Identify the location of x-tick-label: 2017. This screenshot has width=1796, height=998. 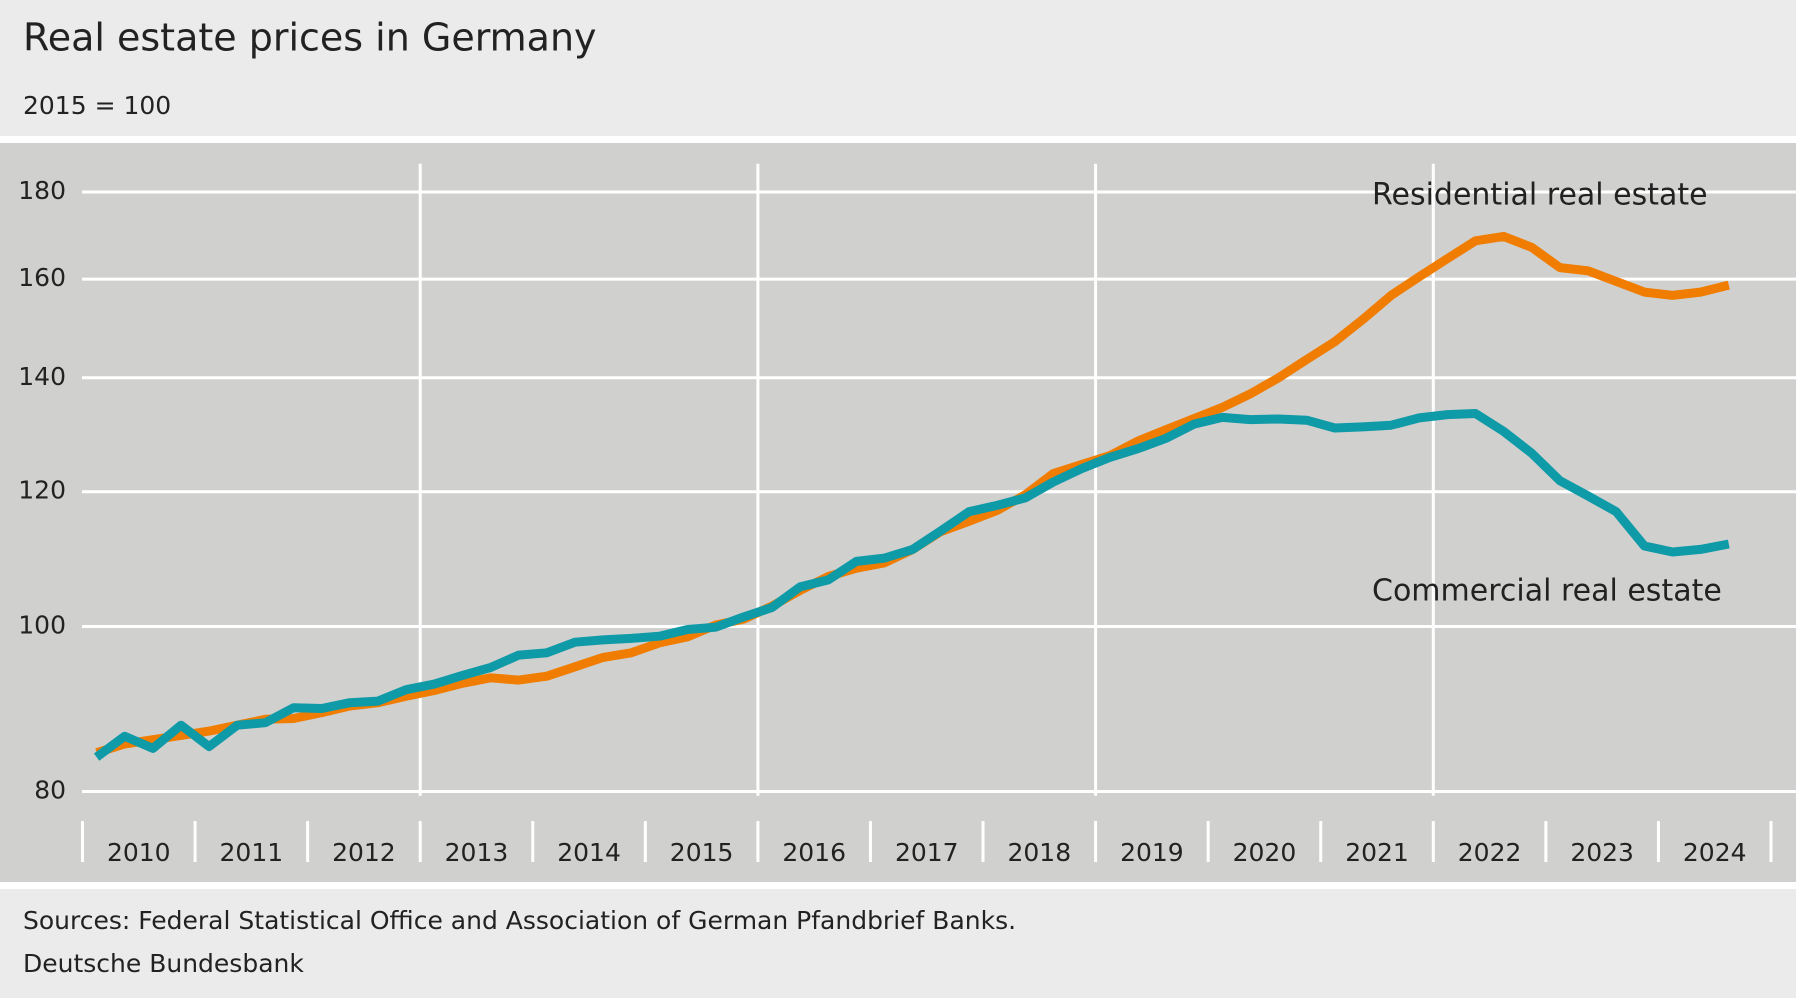
(927, 852).